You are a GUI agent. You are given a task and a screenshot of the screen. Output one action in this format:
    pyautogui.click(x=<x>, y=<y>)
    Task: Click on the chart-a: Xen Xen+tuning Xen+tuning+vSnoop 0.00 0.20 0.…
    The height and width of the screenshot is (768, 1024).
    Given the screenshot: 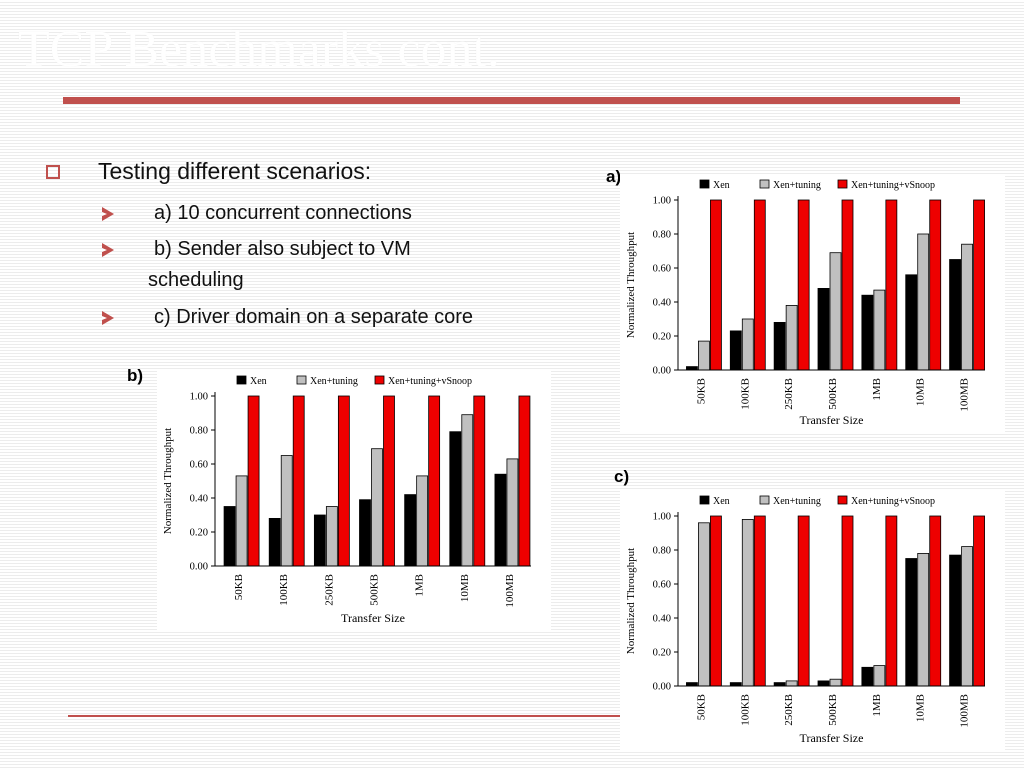 What is the action you would take?
    pyautogui.click(x=812, y=304)
    